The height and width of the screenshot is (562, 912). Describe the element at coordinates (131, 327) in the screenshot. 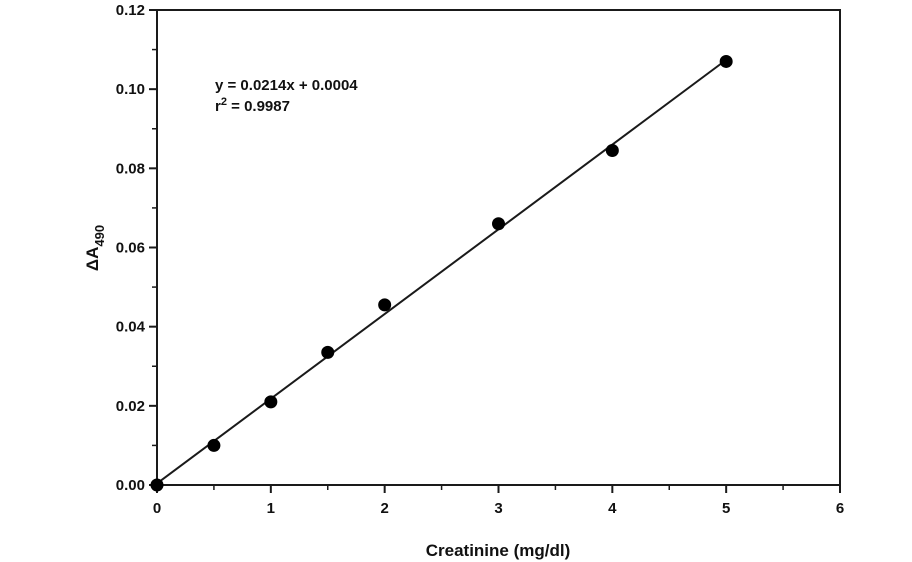

I see `y-tick-label: 0.04` at that location.